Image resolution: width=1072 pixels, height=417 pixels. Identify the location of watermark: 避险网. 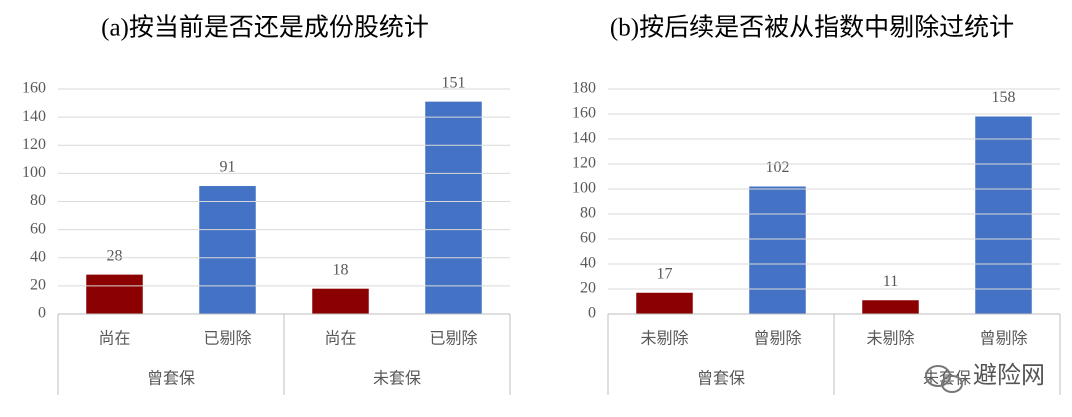
(1009, 375).